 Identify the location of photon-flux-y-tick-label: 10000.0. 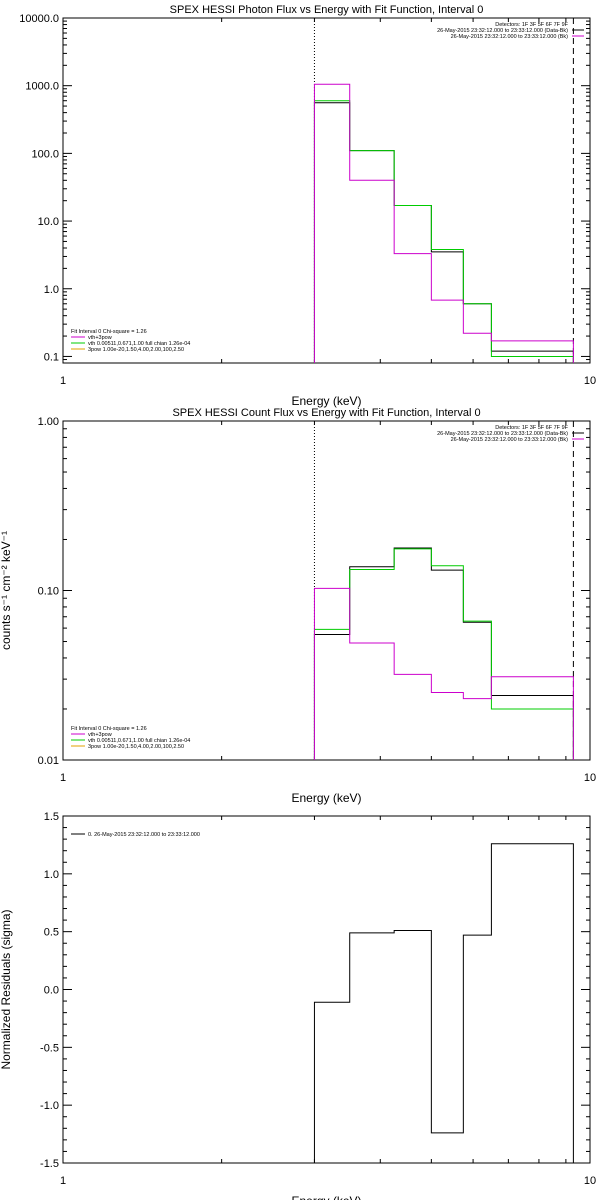
(39, 19).